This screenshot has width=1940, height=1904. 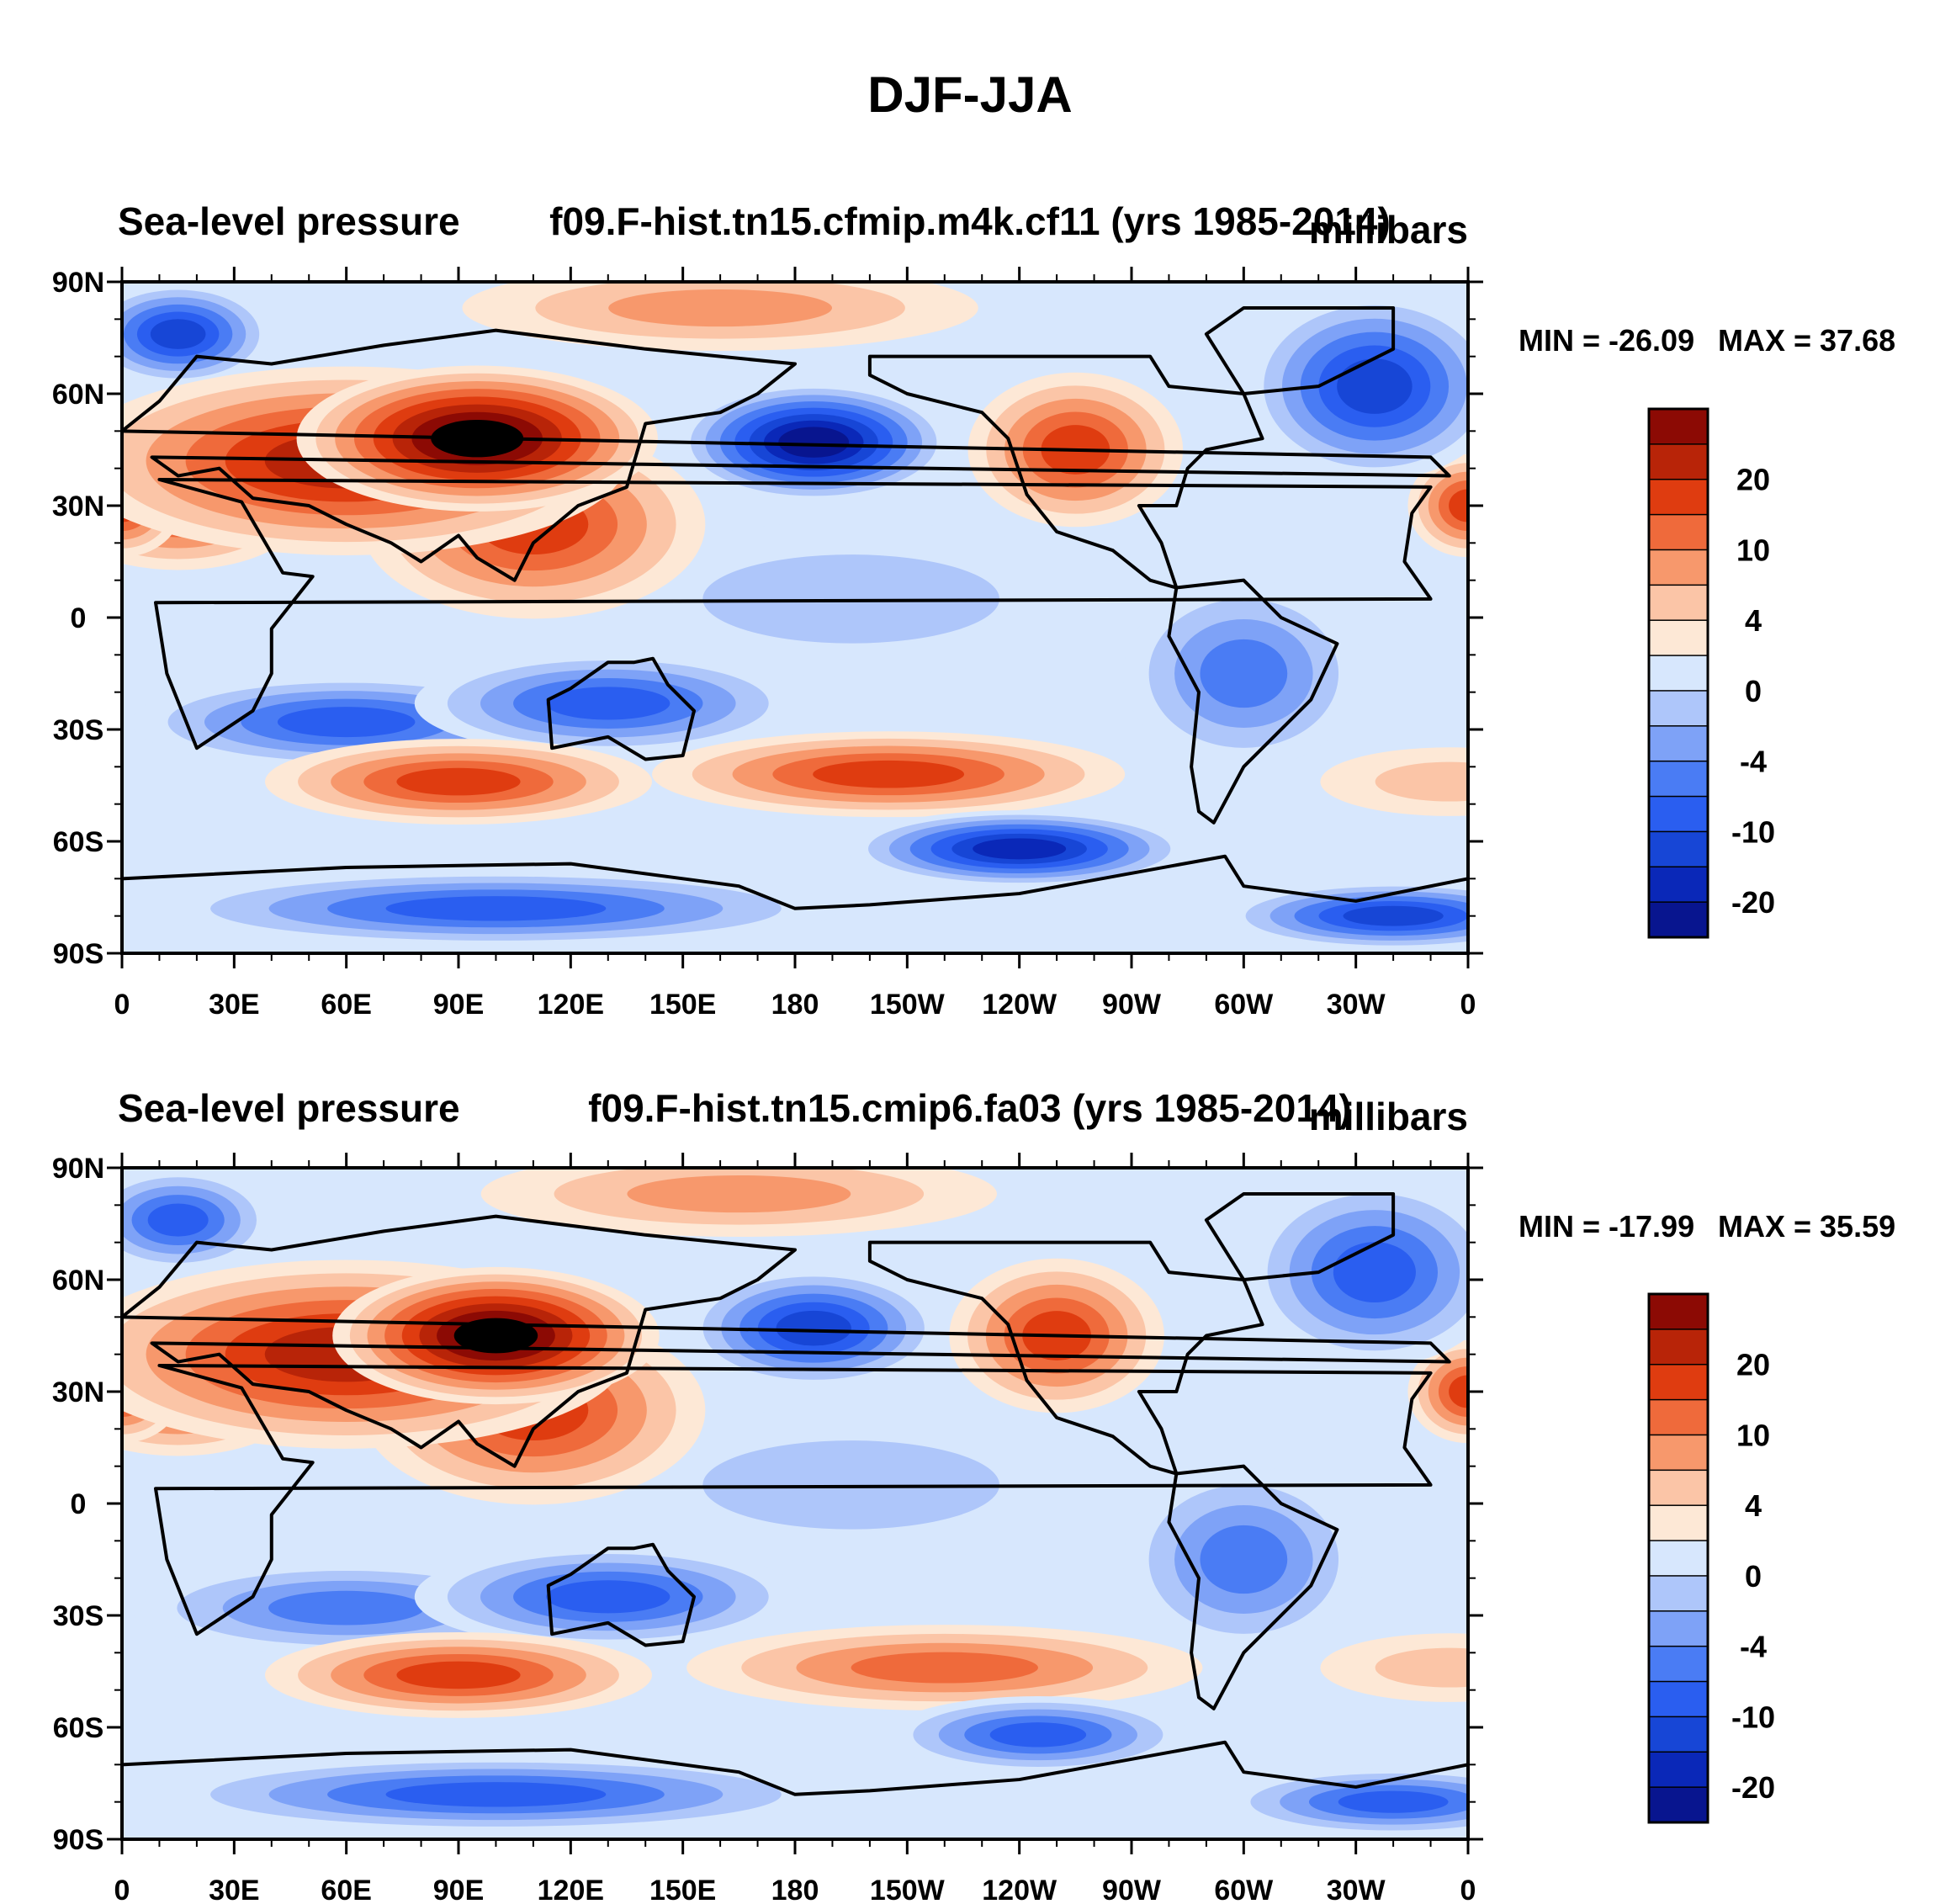 What do you see at coordinates (1300, 350) in the screenshot?
I see `coastline-greenland` at bounding box center [1300, 350].